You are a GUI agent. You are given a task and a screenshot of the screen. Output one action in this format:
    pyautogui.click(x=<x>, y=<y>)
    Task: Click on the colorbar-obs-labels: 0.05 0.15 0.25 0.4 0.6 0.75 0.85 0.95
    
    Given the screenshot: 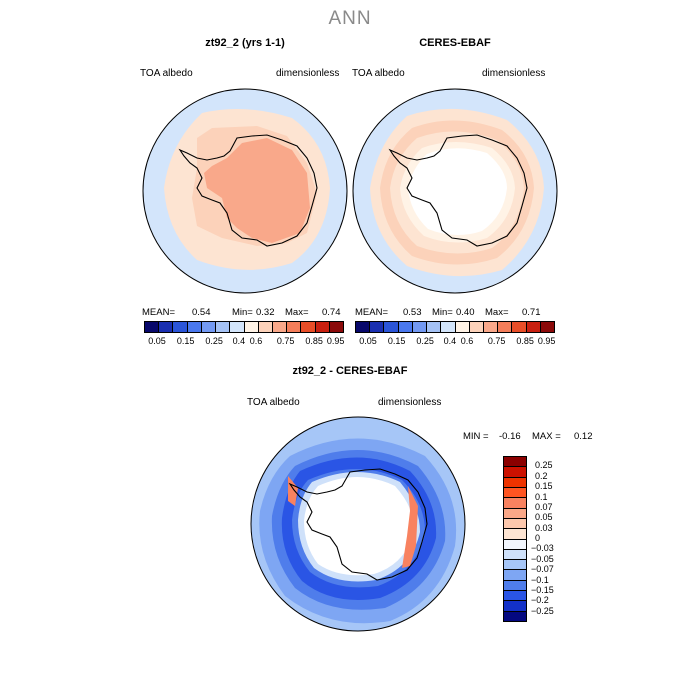 What is the action you would take?
    pyautogui.click(x=455, y=342)
    